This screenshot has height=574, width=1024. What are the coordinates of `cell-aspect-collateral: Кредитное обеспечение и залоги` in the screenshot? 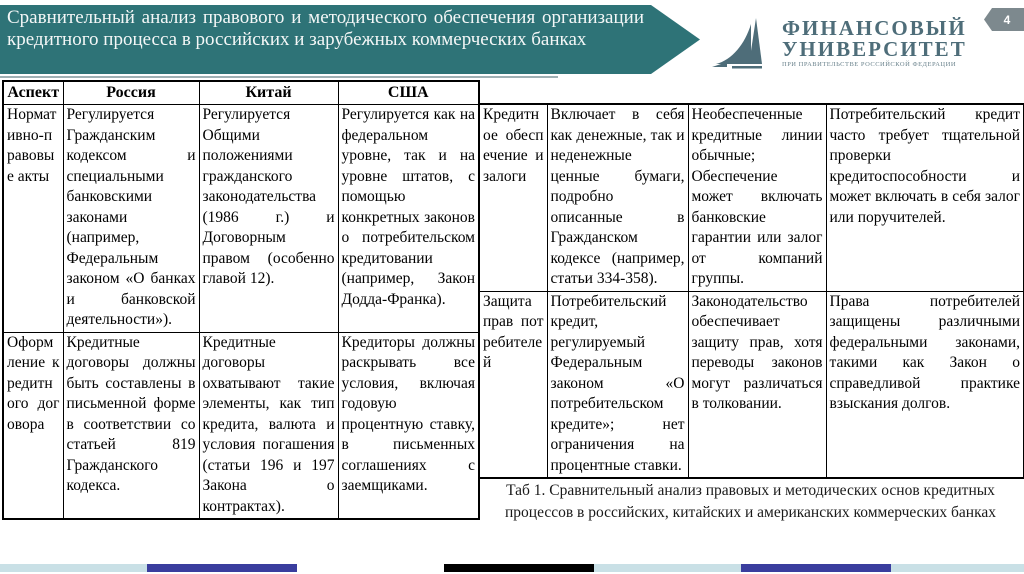 It's located at (513, 197).